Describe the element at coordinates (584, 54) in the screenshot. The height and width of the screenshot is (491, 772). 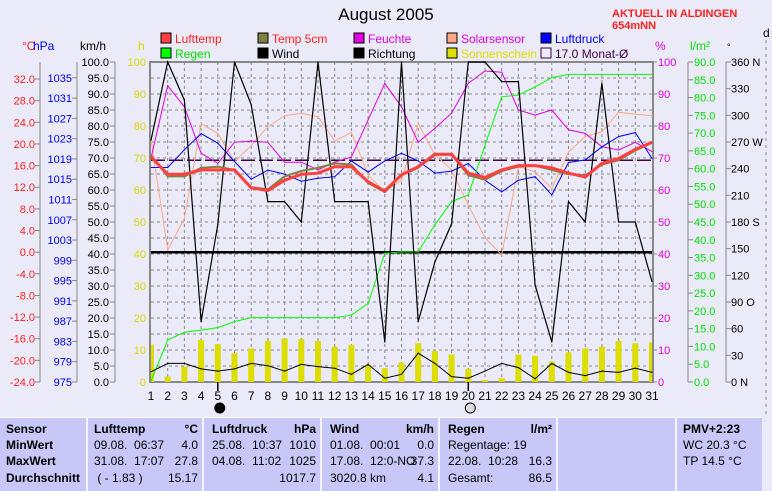
I see `legend-item: 17.0 Monat-Ø` at that location.